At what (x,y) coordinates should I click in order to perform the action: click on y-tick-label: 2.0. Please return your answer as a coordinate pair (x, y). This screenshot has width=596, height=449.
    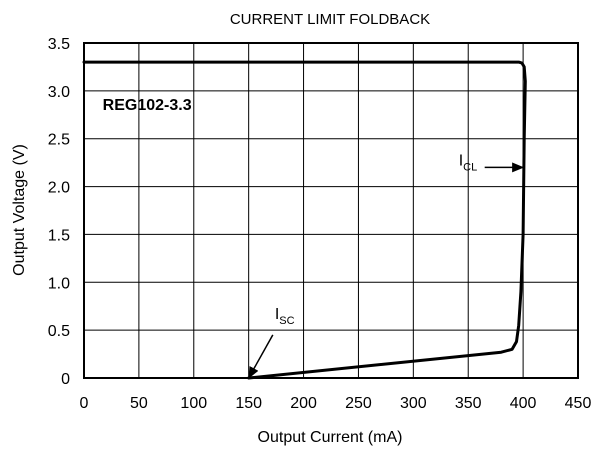
    Looking at the image, I should click on (59, 188).